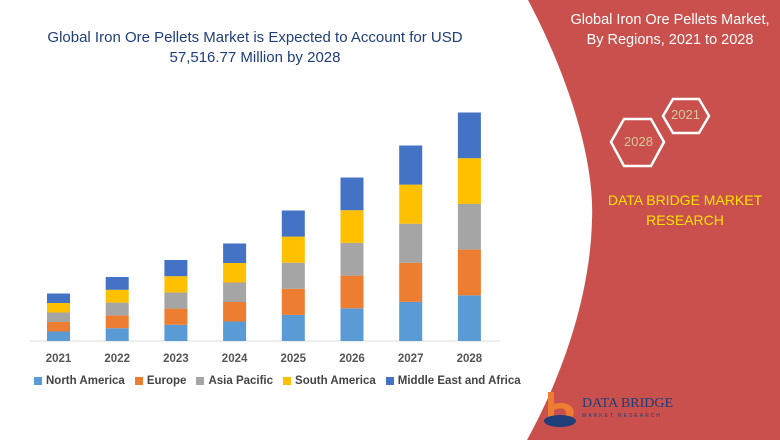 The height and width of the screenshot is (440, 780). Describe the element at coordinates (411, 282) in the screenshot. I see `bar-segment-europe-2027` at that location.